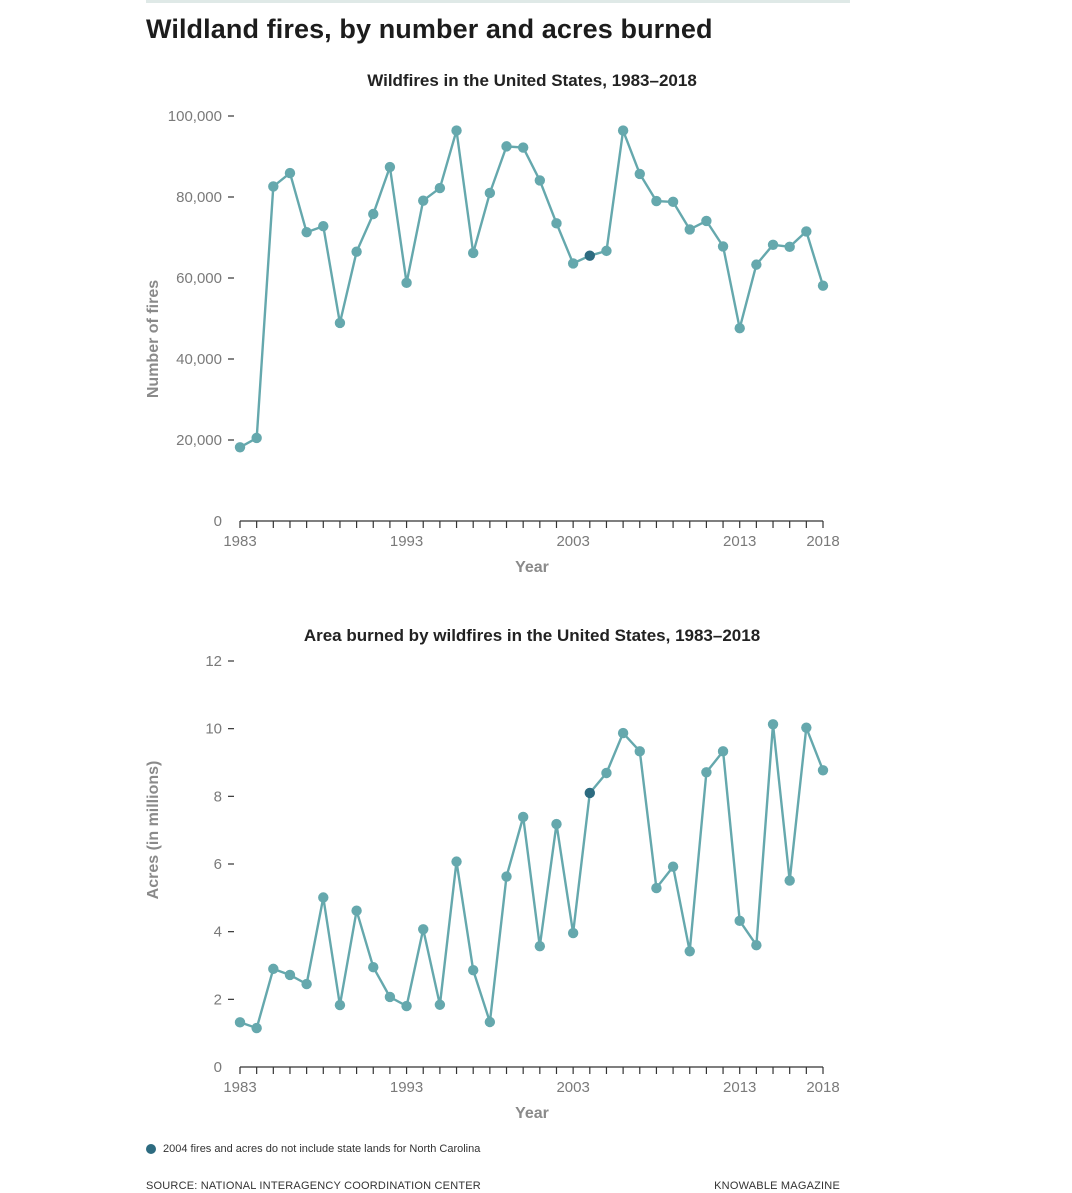  I want to click on data-points, so click(531, 876).